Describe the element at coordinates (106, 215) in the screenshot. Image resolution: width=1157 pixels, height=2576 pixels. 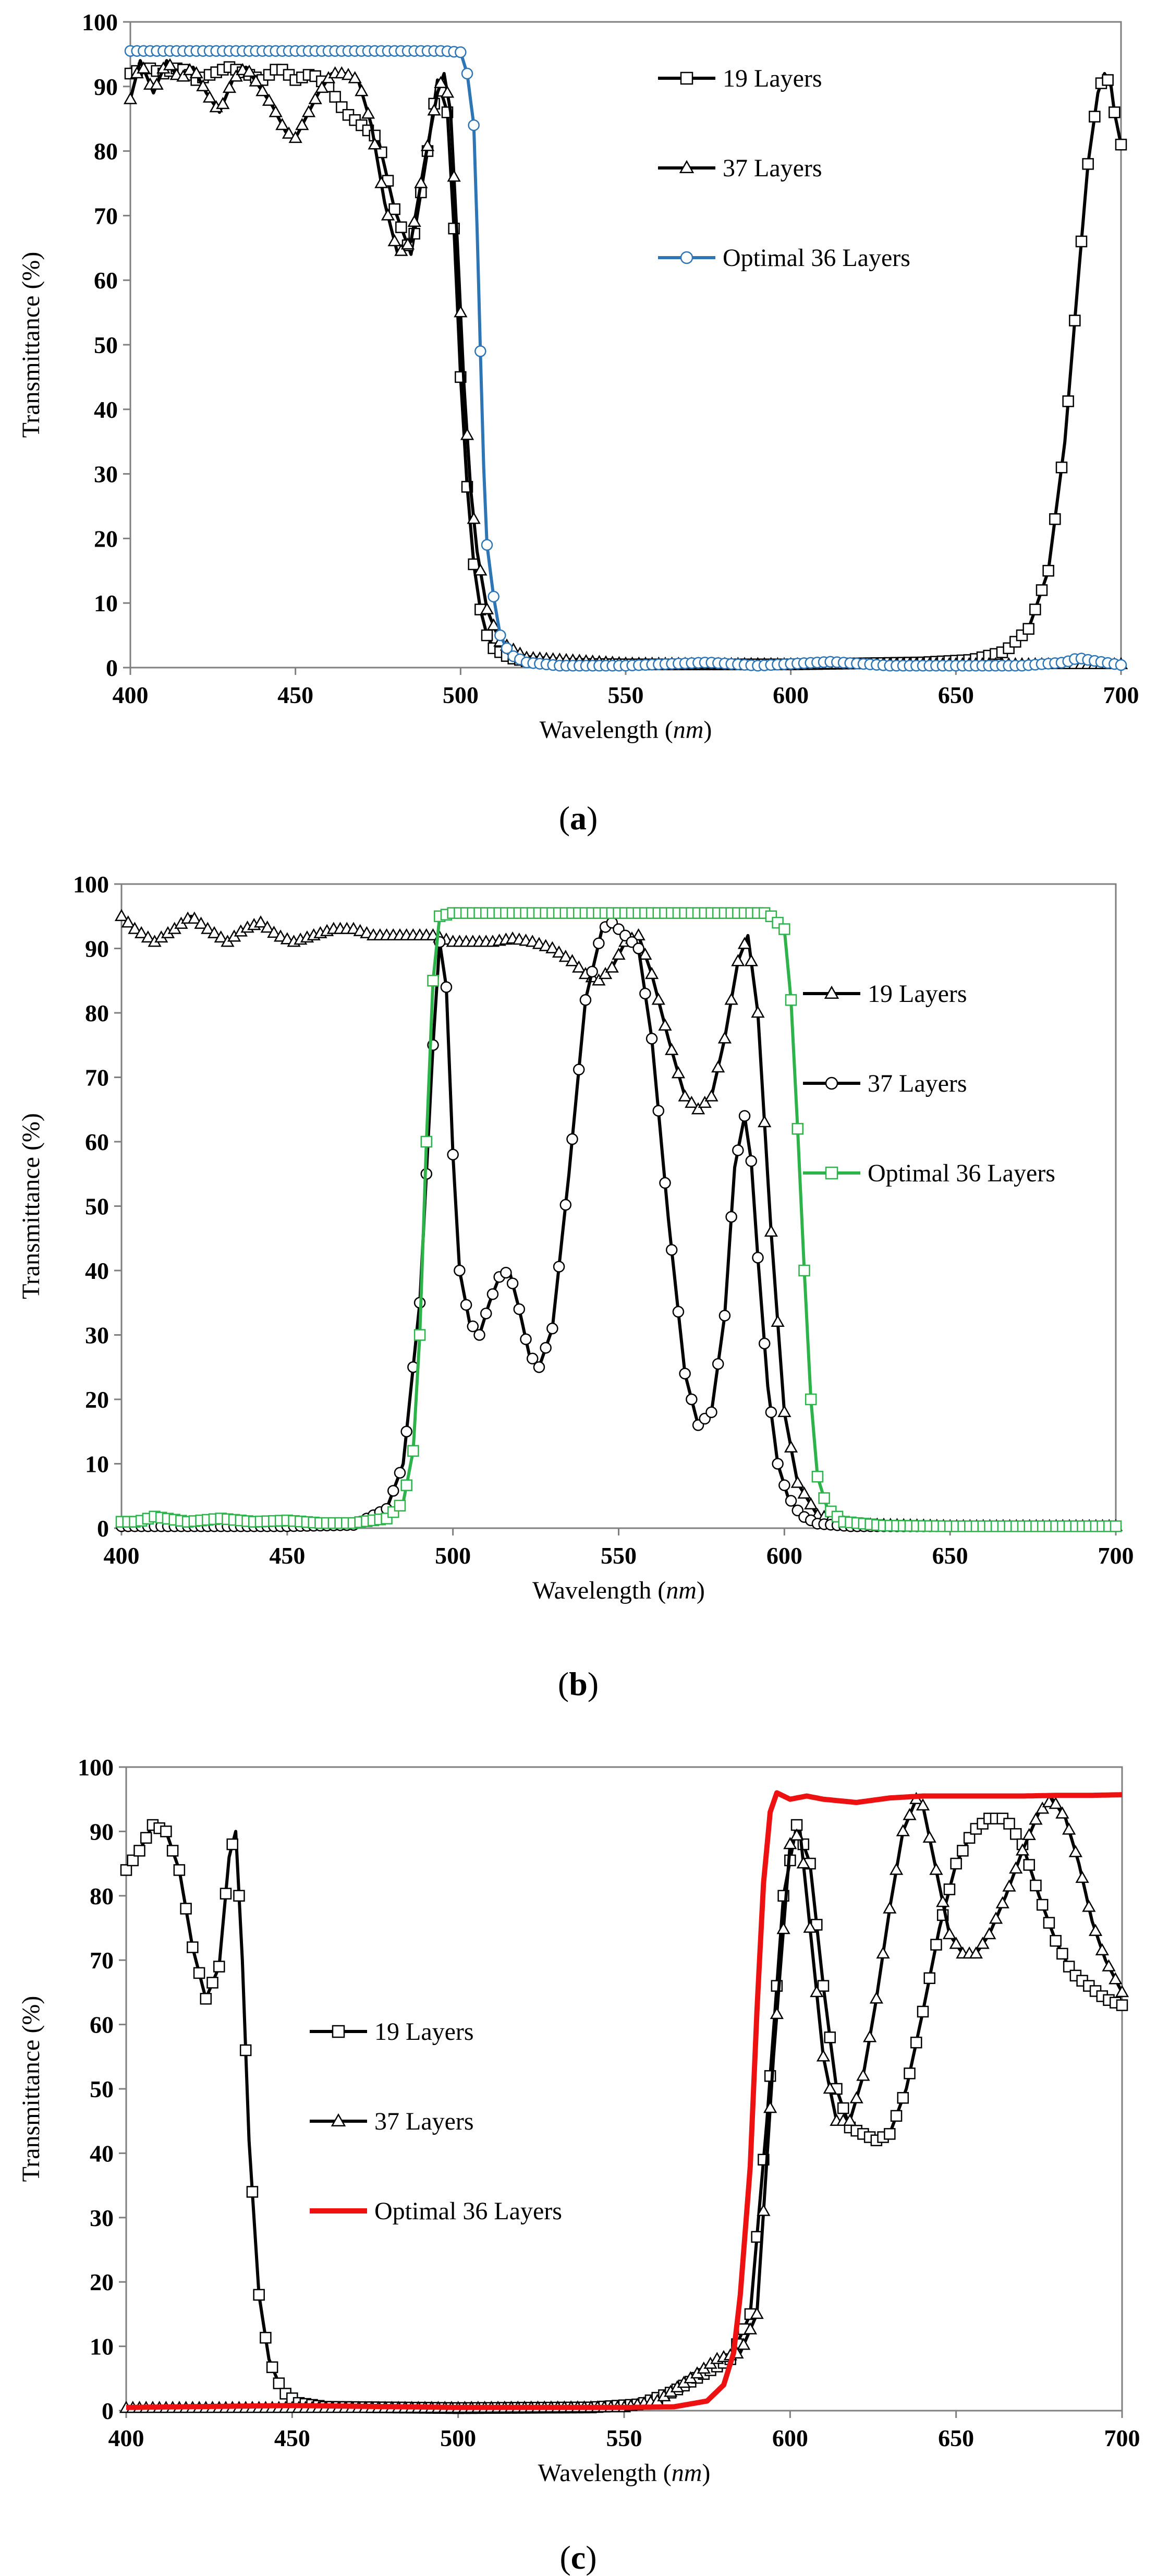
I see `y-tick-label: 70` at that location.